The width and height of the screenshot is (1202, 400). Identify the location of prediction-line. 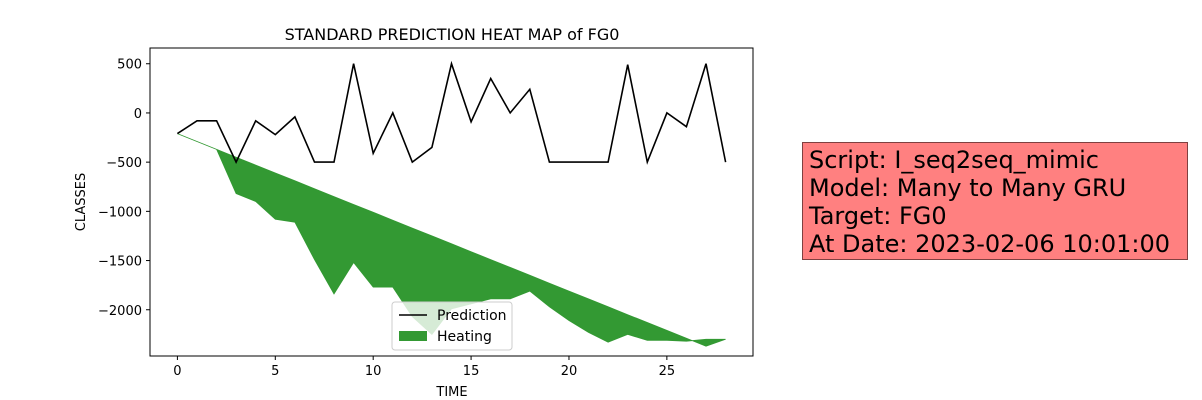
(451, 112).